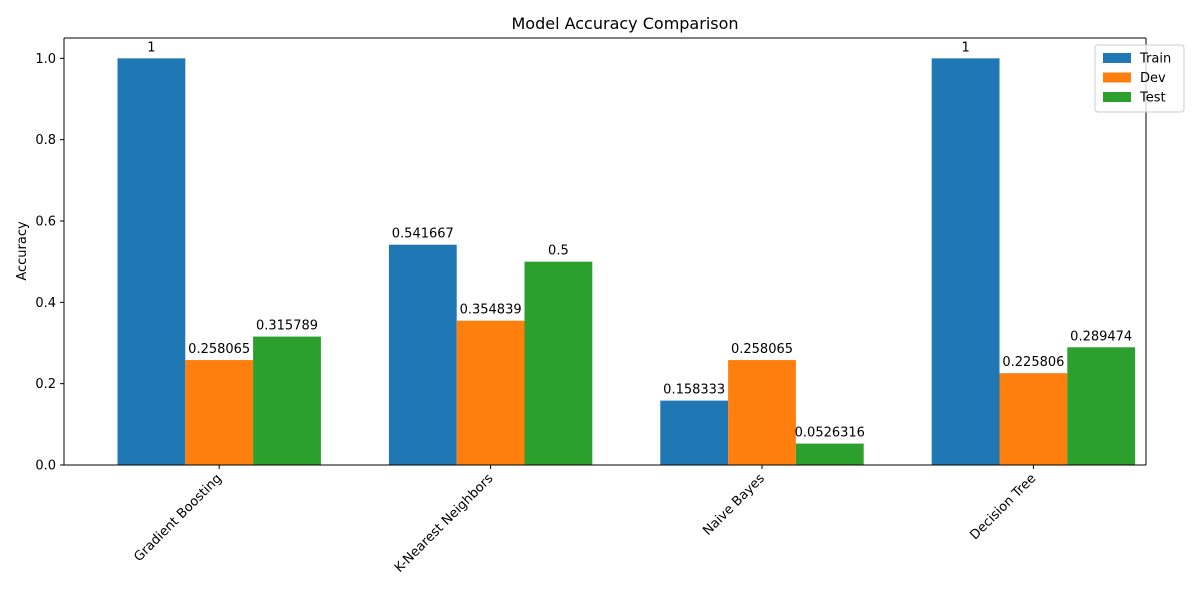  What do you see at coordinates (558, 251) in the screenshot?
I see `data-label: 0.5` at bounding box center [558, 251].